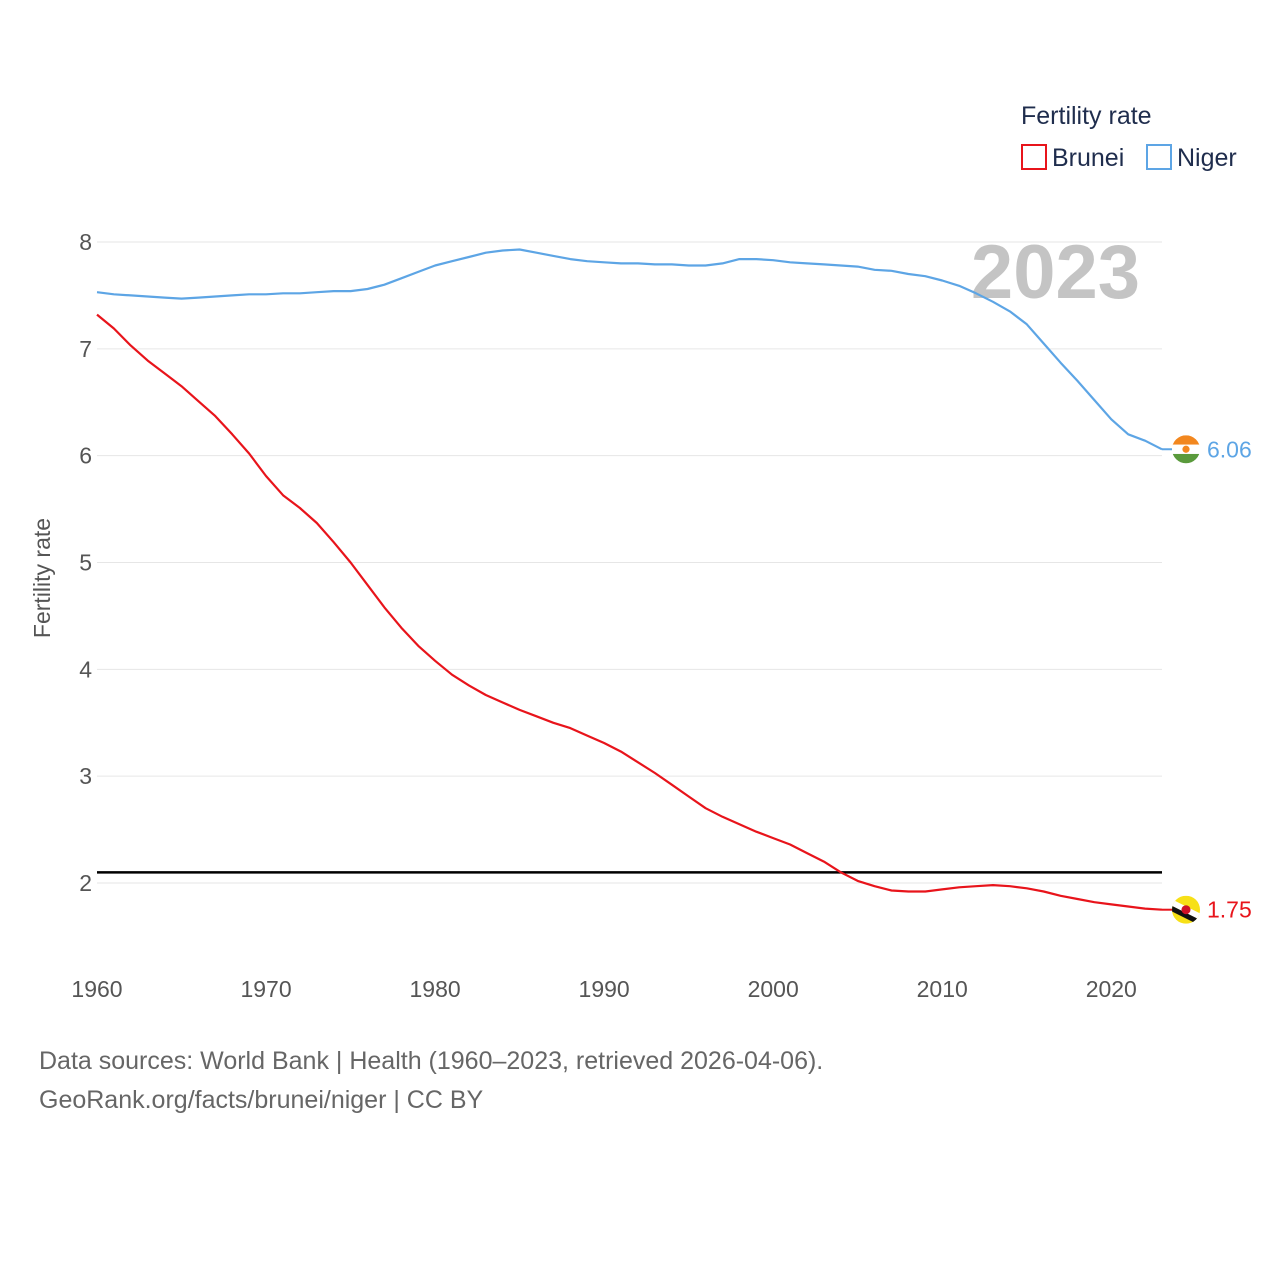 The height and width of the screenshot is (1280, 1280). Describe the element at coordinates (42, 578) in the screenshot. I see `y-axis-label: Fertility rate` at that location.